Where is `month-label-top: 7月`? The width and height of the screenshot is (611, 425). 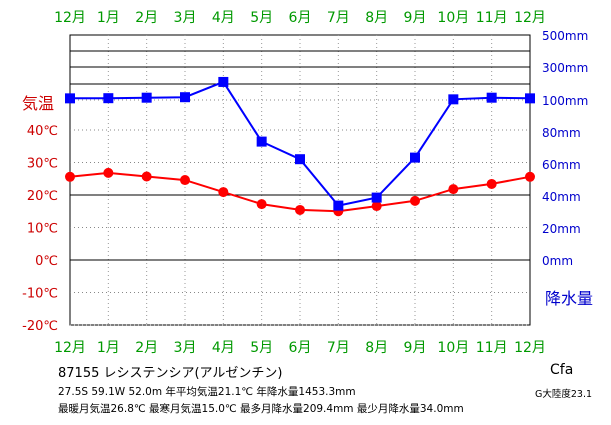
month-label-top: 7月 is located at coordinates (338, 18).